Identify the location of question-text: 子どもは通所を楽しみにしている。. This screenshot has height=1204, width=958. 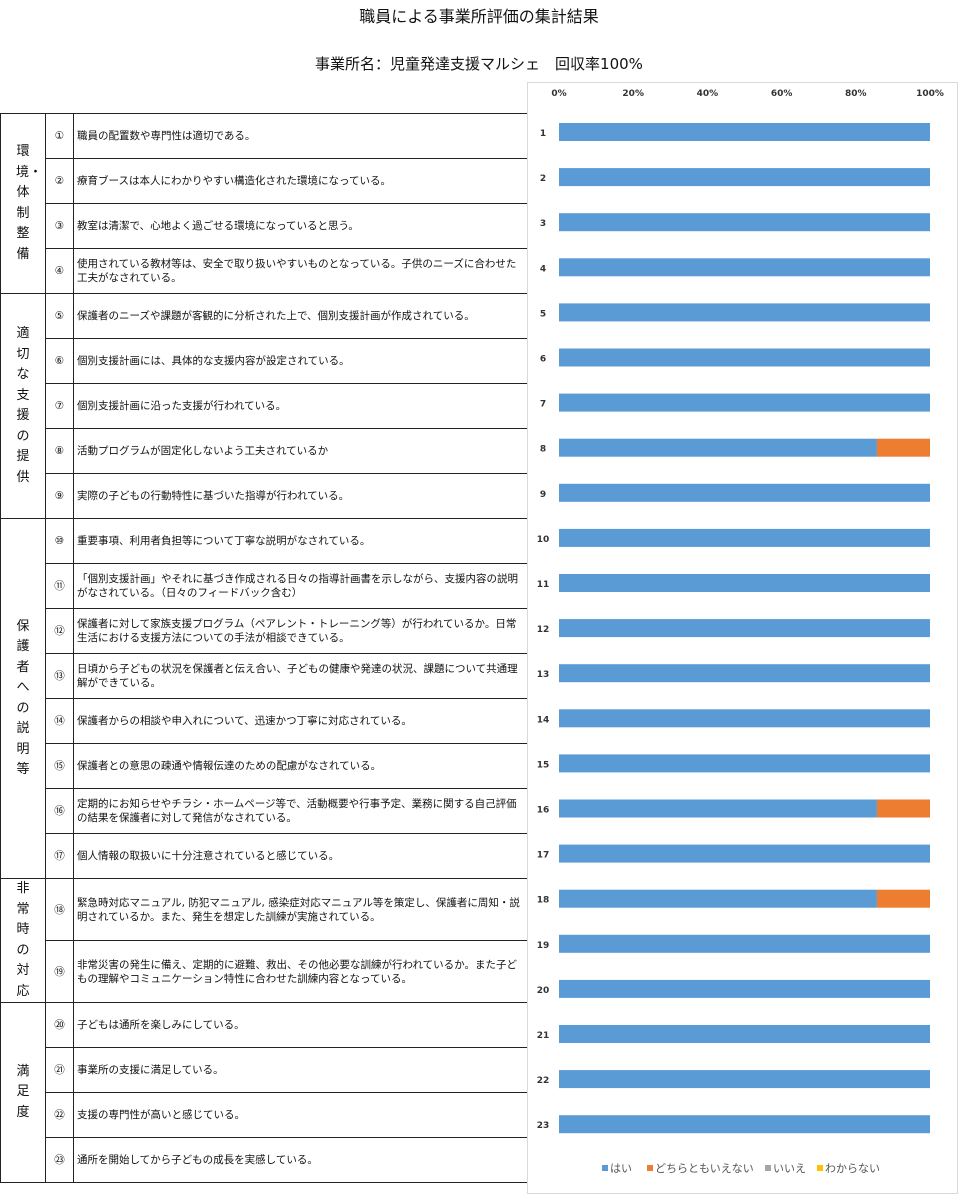
(300, 1025).